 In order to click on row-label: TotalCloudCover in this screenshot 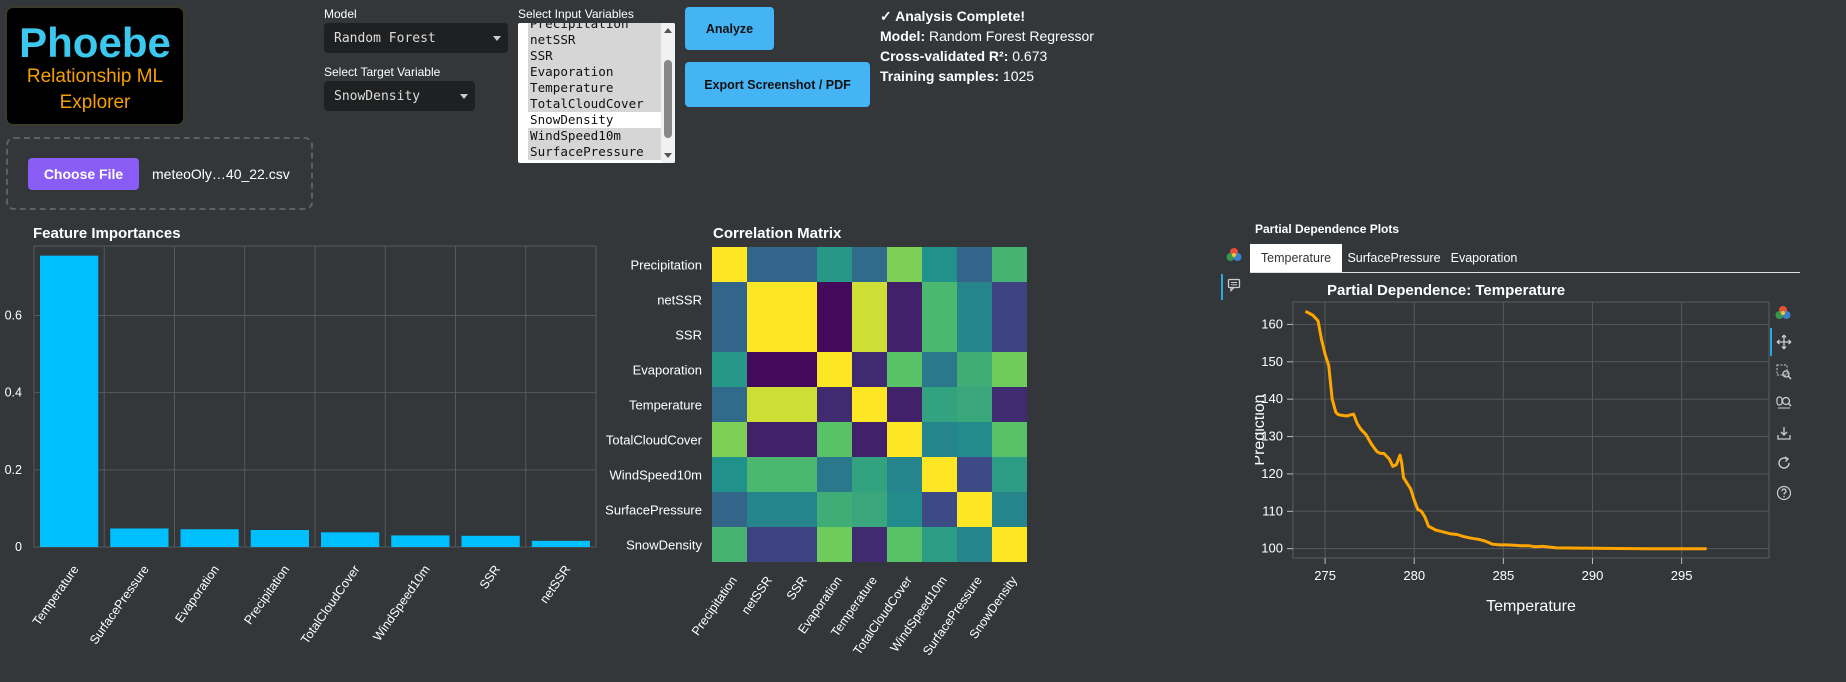, I will do `click(654, 440)`.